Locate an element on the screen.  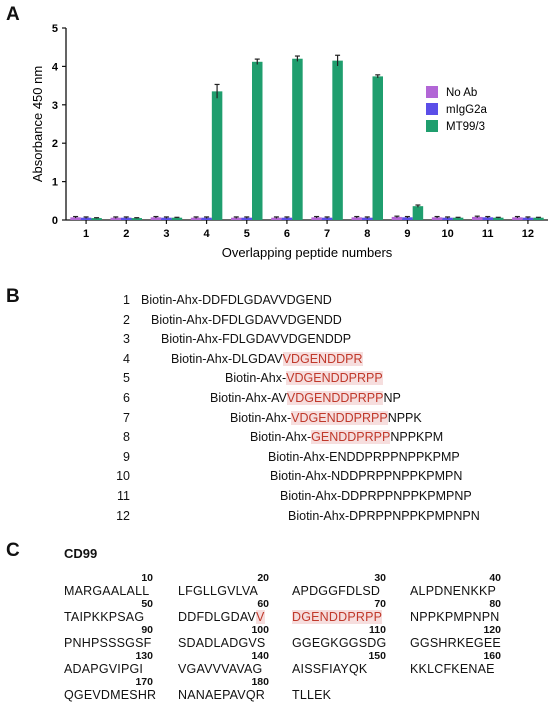
sequence-black: KKLCFKENAE is located at coordinates (452, 669).